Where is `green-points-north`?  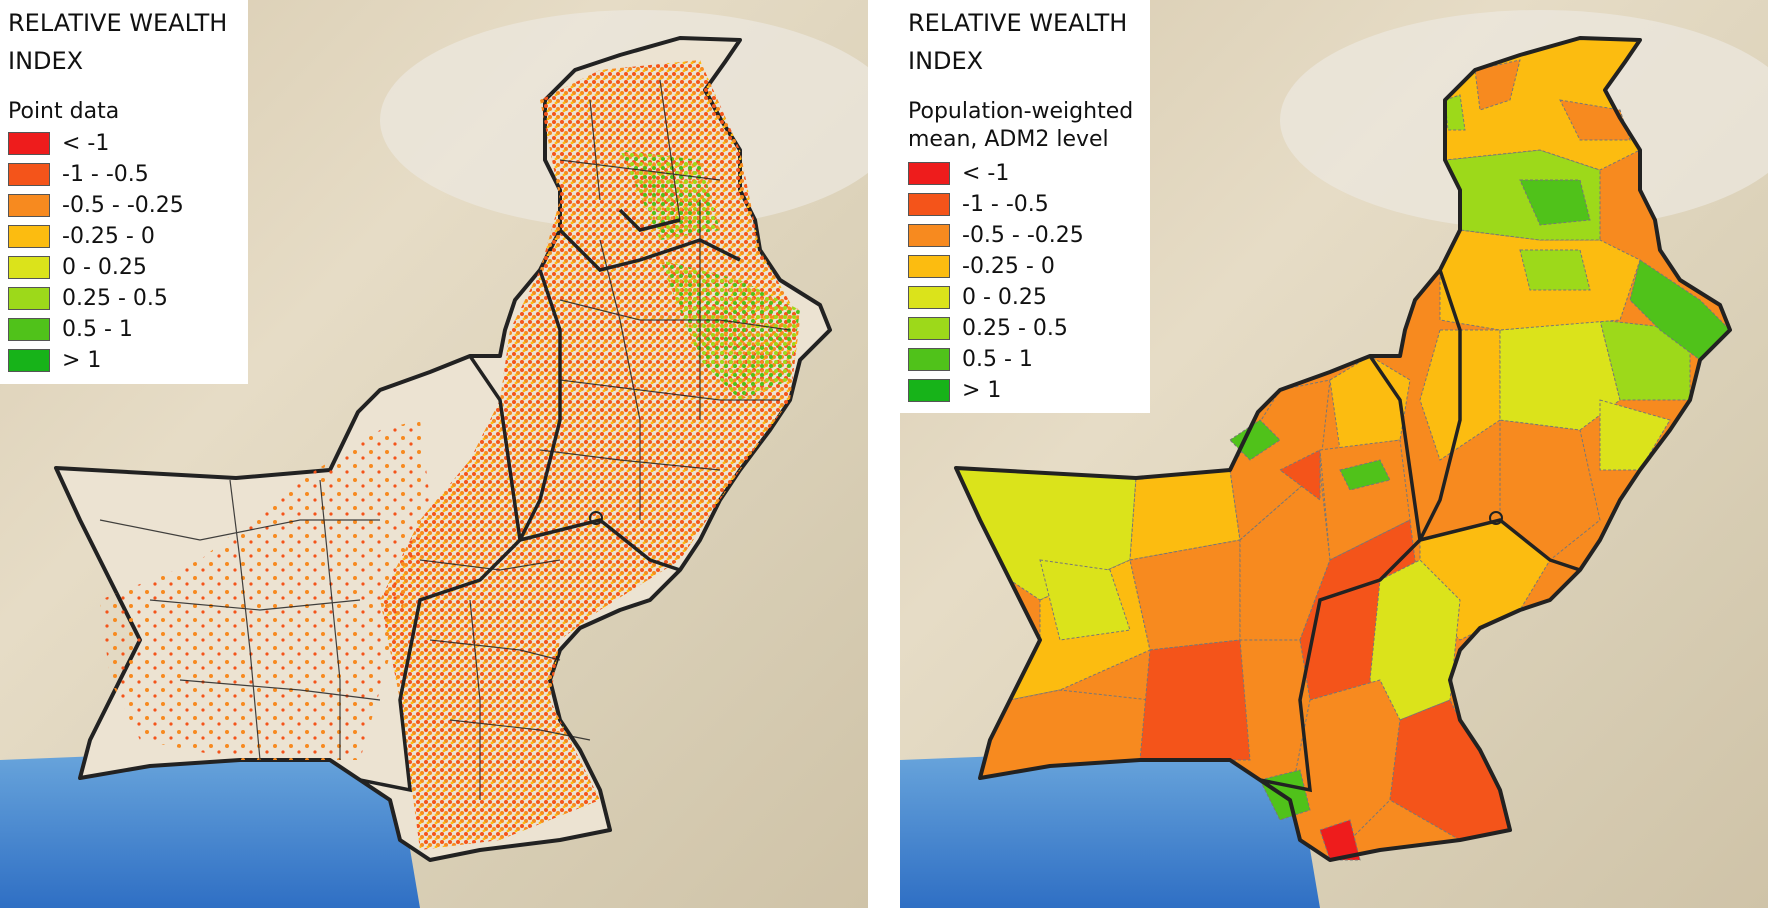 green-points-north is located at coordinates (670, 195).